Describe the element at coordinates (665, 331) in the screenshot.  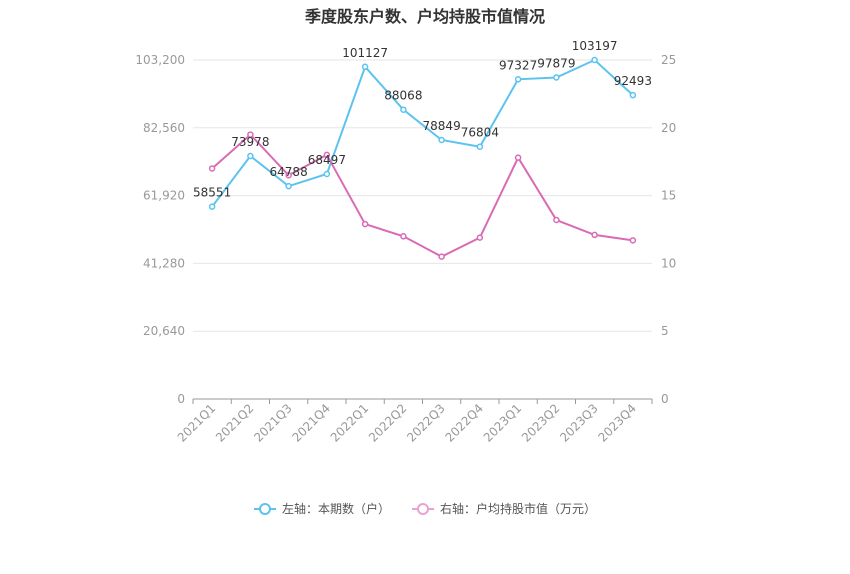
I see `right-tick-label: 5` at that location.